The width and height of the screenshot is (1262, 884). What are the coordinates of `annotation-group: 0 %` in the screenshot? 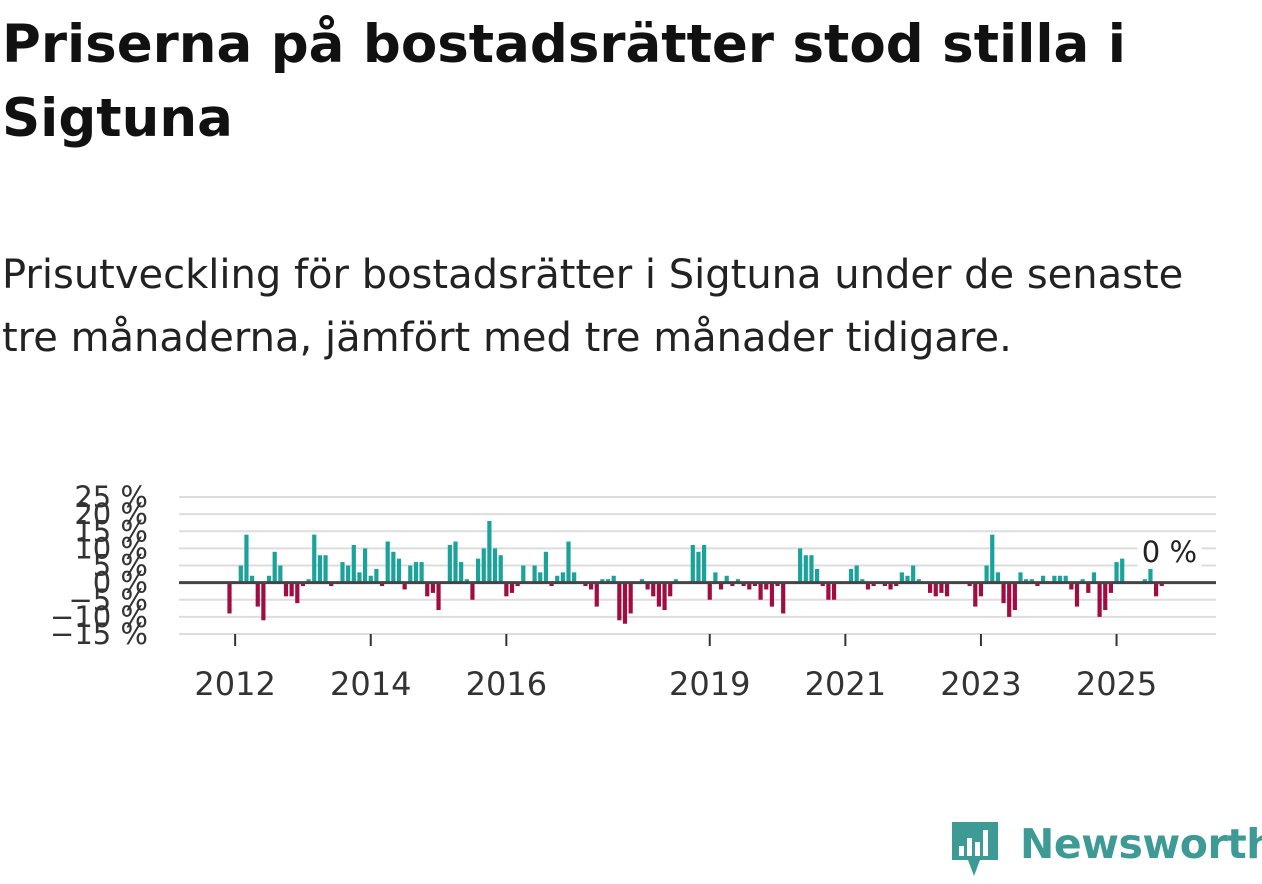 It's located at (1169, 551).